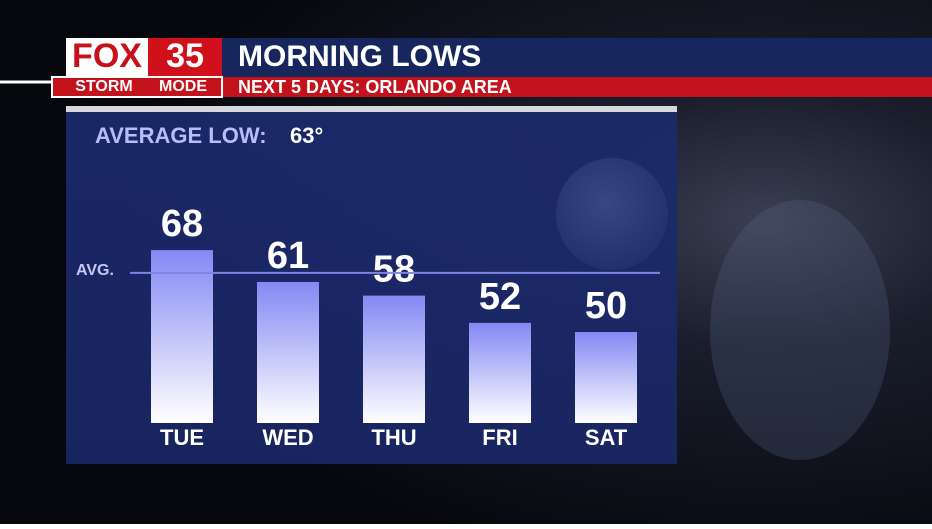  What do you see at coordinates (394, 270) in the screenshot?
I see `value-label: 58` at bounding box center [394, 270].